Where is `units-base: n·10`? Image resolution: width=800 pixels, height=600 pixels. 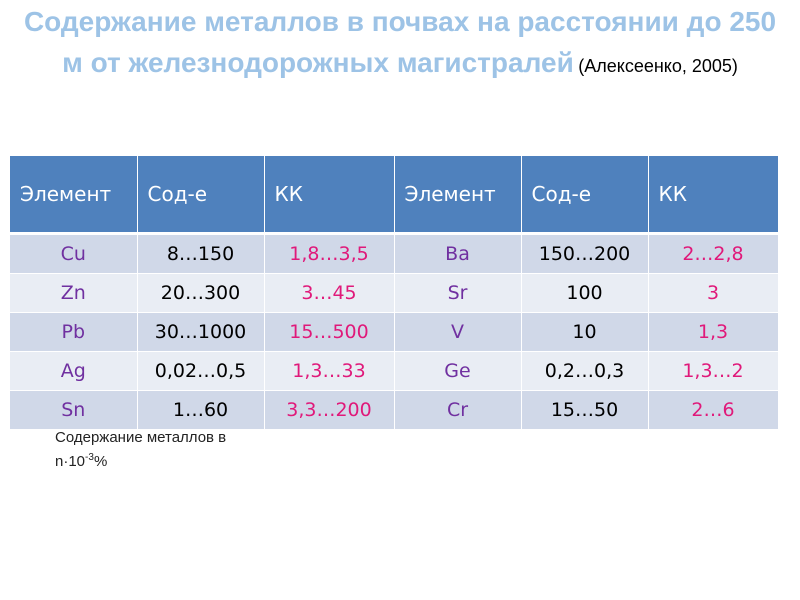 units-base: n·10 is located at coordinates (70, 461).